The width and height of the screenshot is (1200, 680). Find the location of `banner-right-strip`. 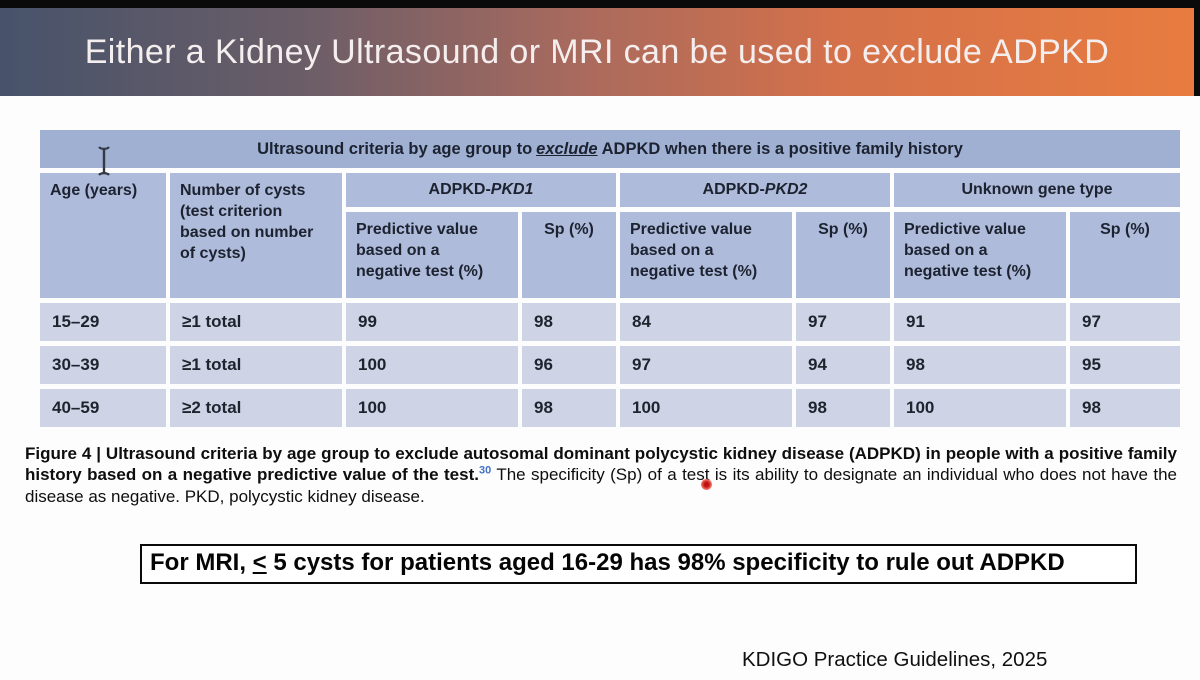

banner-right-strip is located at coordinates (1197, 52).